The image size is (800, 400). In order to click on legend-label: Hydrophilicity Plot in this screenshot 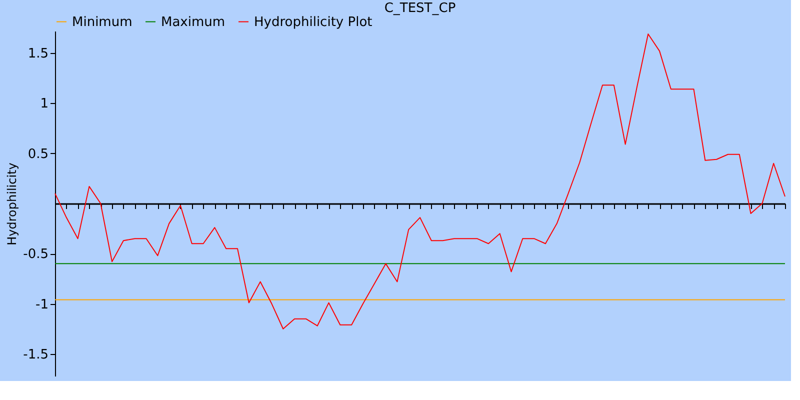, I will do `click(313, 22)`.